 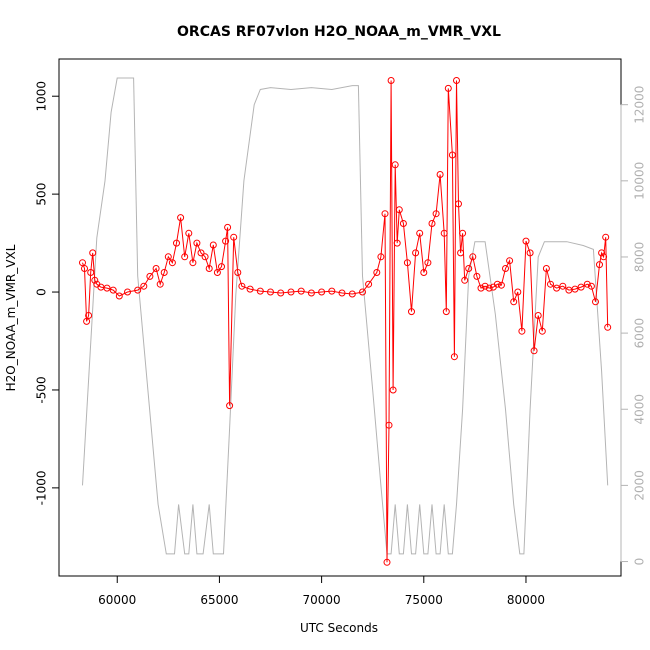 I want to click on y-tick-label: -1000, so click(x=42, y=487).